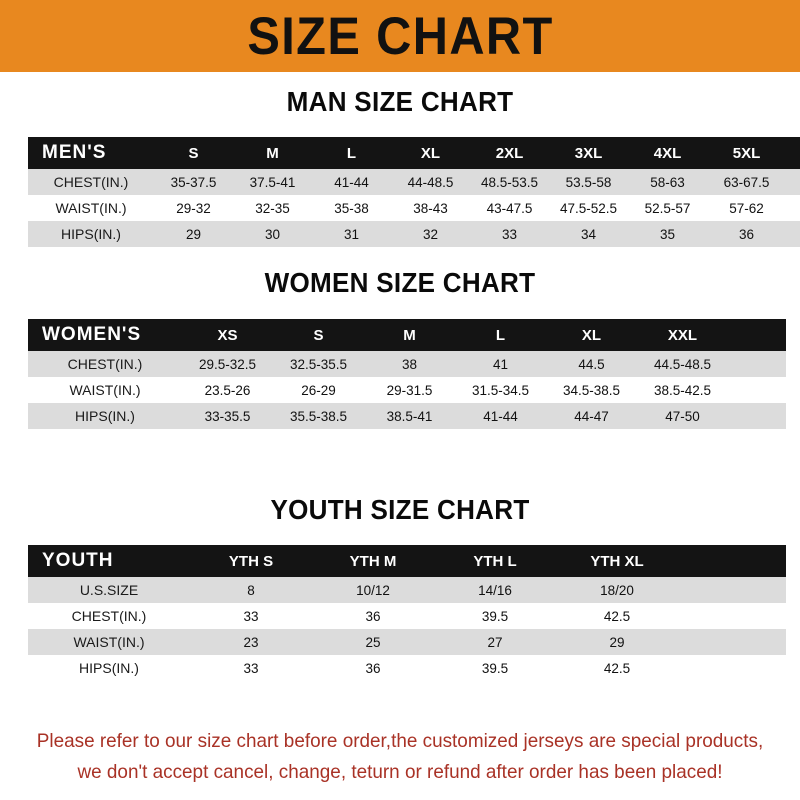  I want to click on youth-row-3-cell-2: 39.5, so click(495, 668).